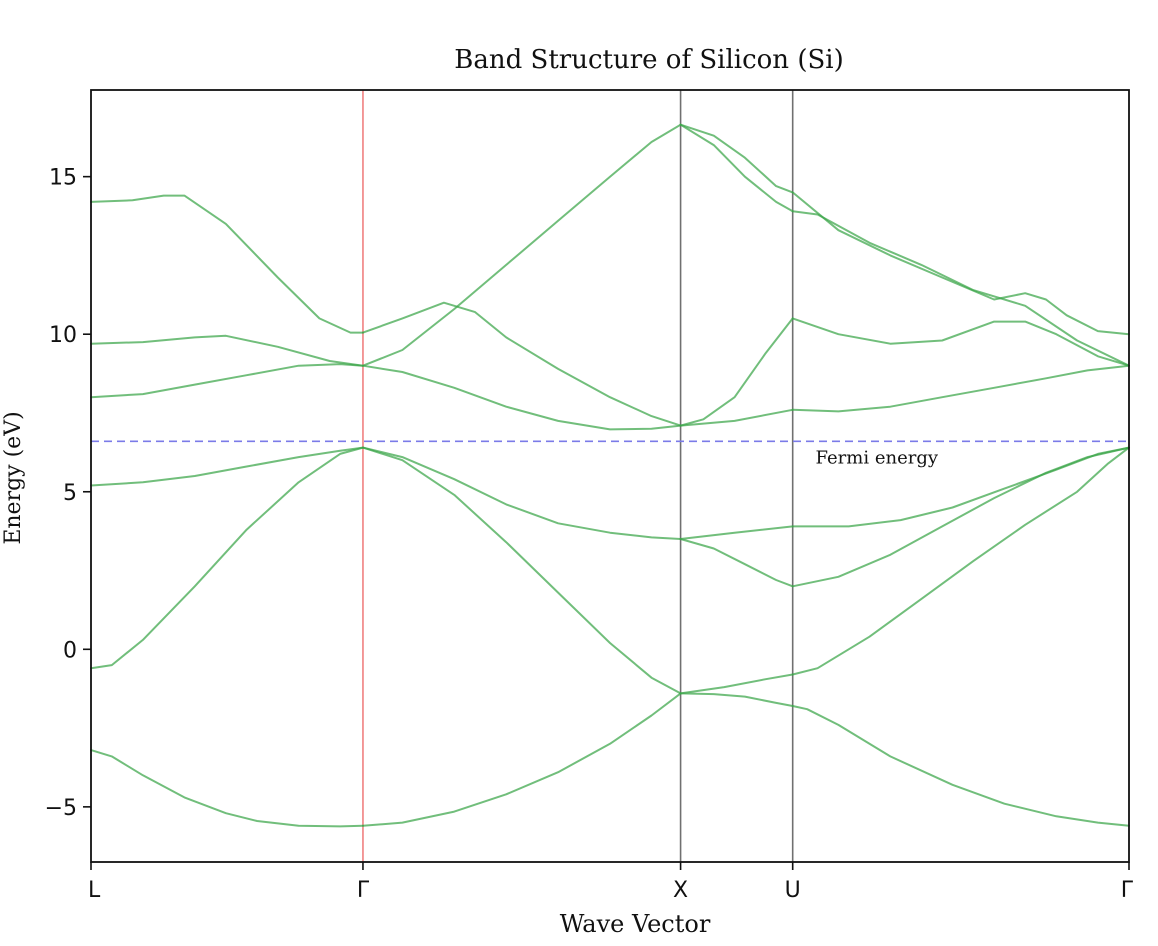 Image resolution: width=1158 pixels, height=946 pixels. I want to click on chart-title: Band Structure of Silicon (Si), so click(648, 60).